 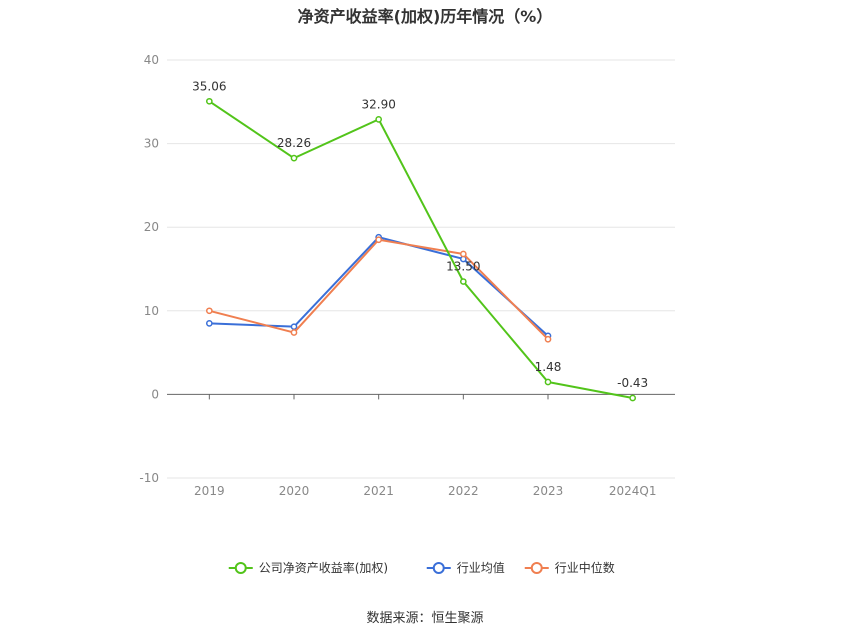 What do you see at coordinates (151, 311) in the screenshot?
I see `y-tick-label: 10` at bounding box center [151, 311].